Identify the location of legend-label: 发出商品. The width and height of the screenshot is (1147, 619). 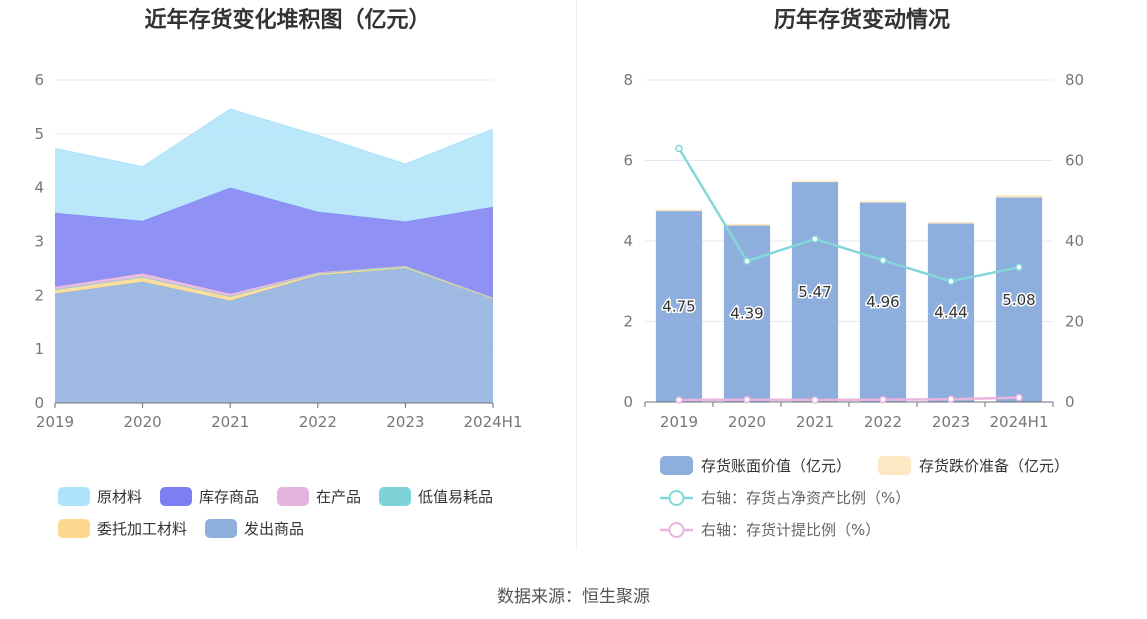
(274, 529).